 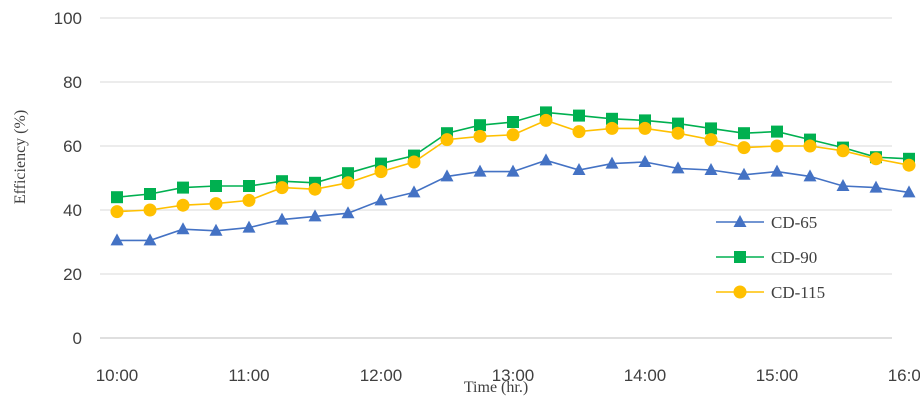 I want to click on legend: CD-65 CD-90 CD-115, so click(x=770, y=257).